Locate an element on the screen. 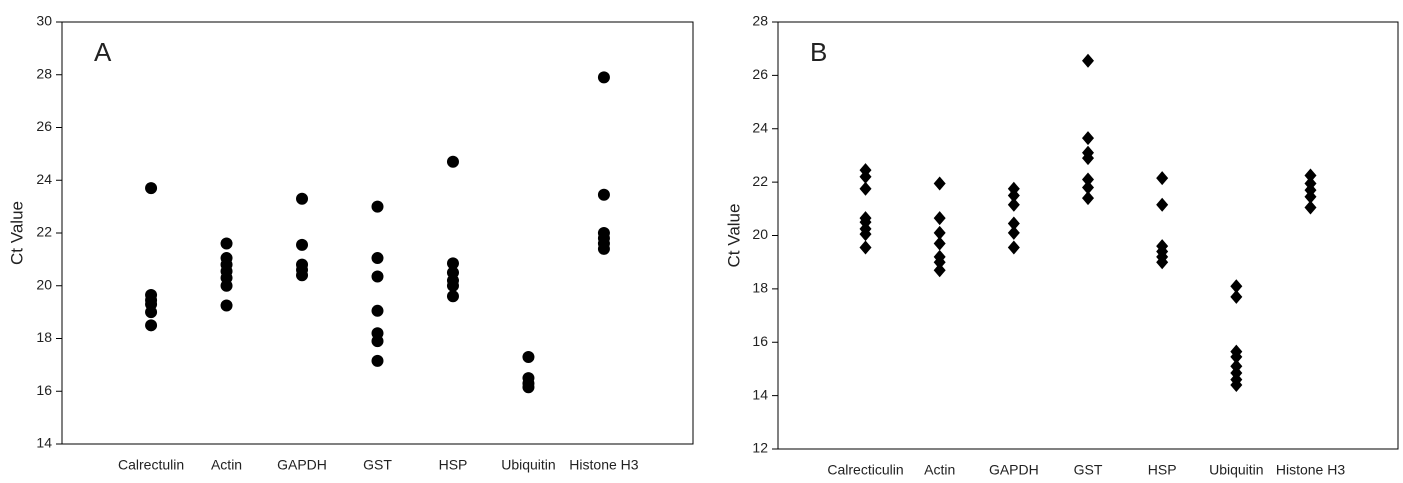 Image resolution: width=1403 pixels, height=483 pixels. y-tick-label: 12 is located at coordinates (760, 448).